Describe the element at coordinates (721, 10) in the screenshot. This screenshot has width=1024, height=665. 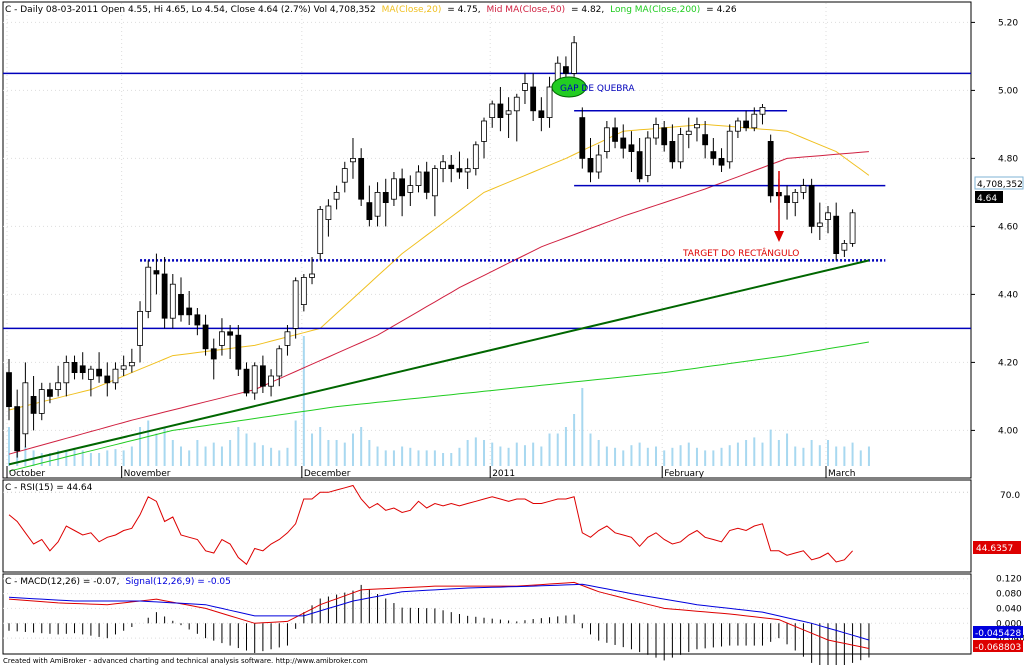
I see `ma200-value: = 4.26` at that location.